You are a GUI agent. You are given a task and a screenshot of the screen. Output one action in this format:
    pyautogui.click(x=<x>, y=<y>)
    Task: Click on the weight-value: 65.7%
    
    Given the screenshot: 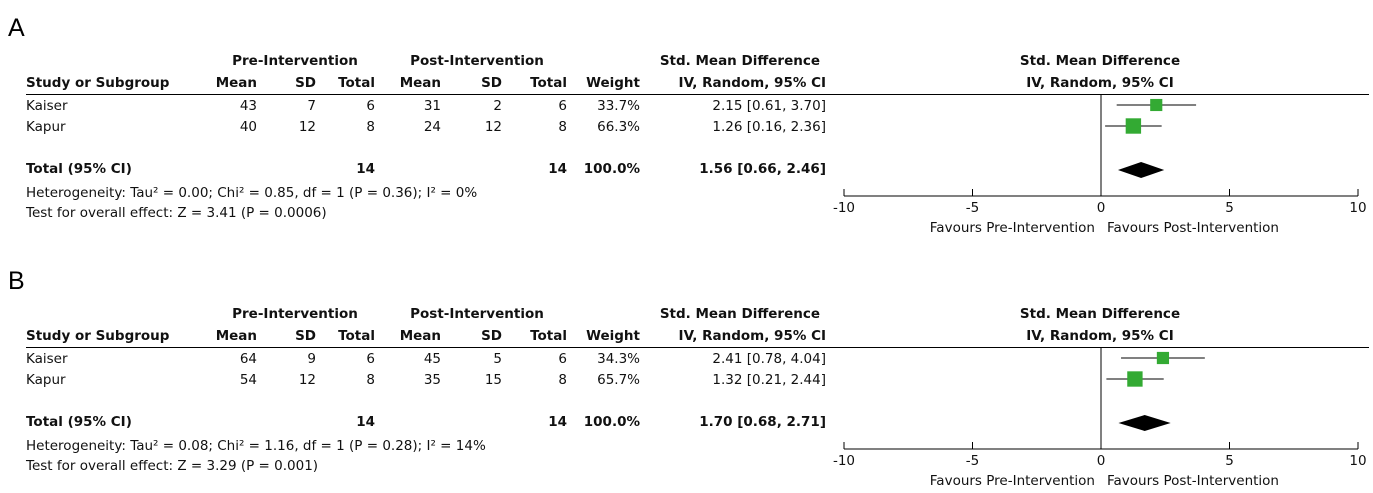 What is the action you would take?
    pyautogui.click(x=618, y=380)
    